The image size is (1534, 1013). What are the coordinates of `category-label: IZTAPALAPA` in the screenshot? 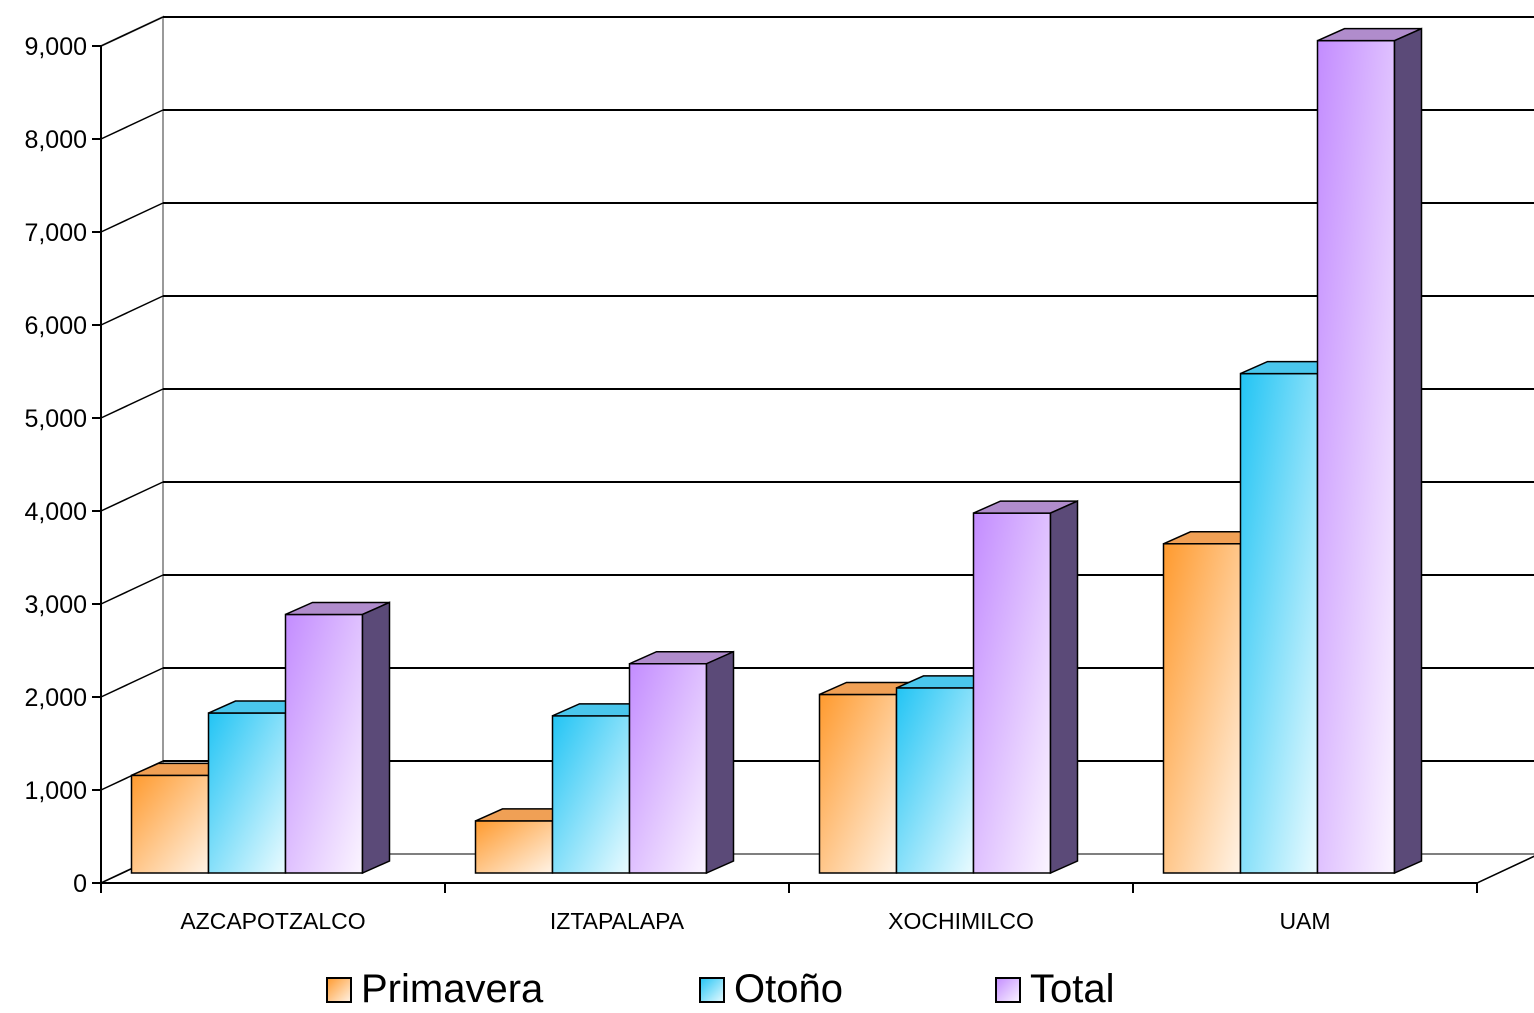 It's located at (617, 921).